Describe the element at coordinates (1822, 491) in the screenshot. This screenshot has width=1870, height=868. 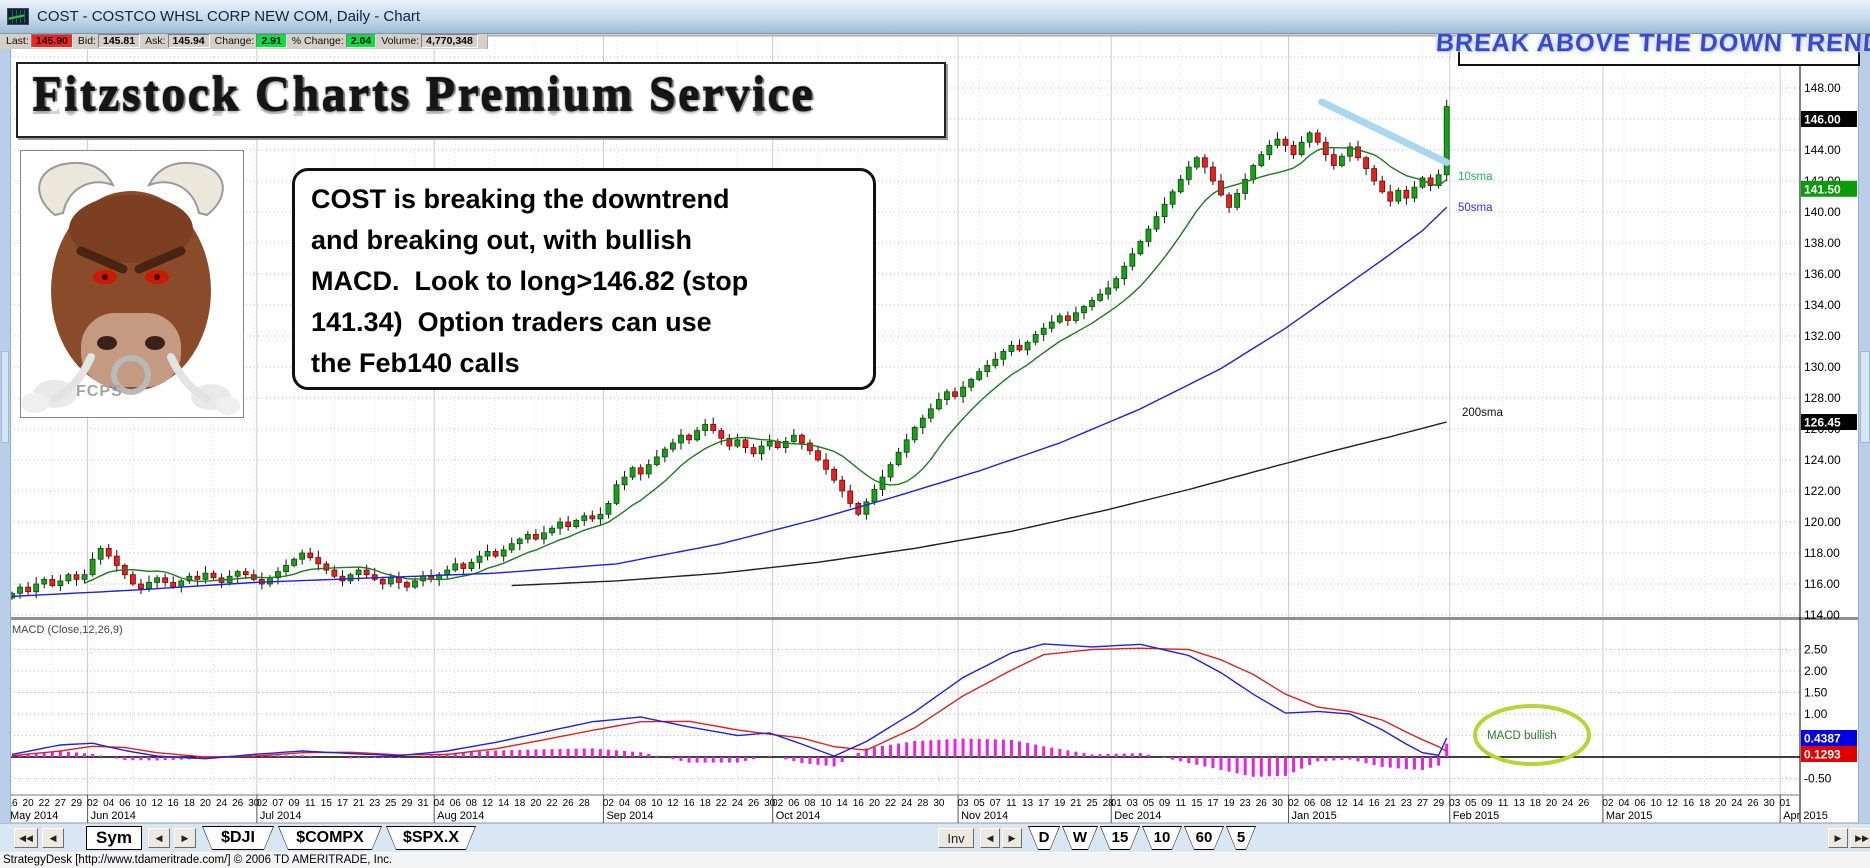
I see `svg-text: 122.00` at that location.